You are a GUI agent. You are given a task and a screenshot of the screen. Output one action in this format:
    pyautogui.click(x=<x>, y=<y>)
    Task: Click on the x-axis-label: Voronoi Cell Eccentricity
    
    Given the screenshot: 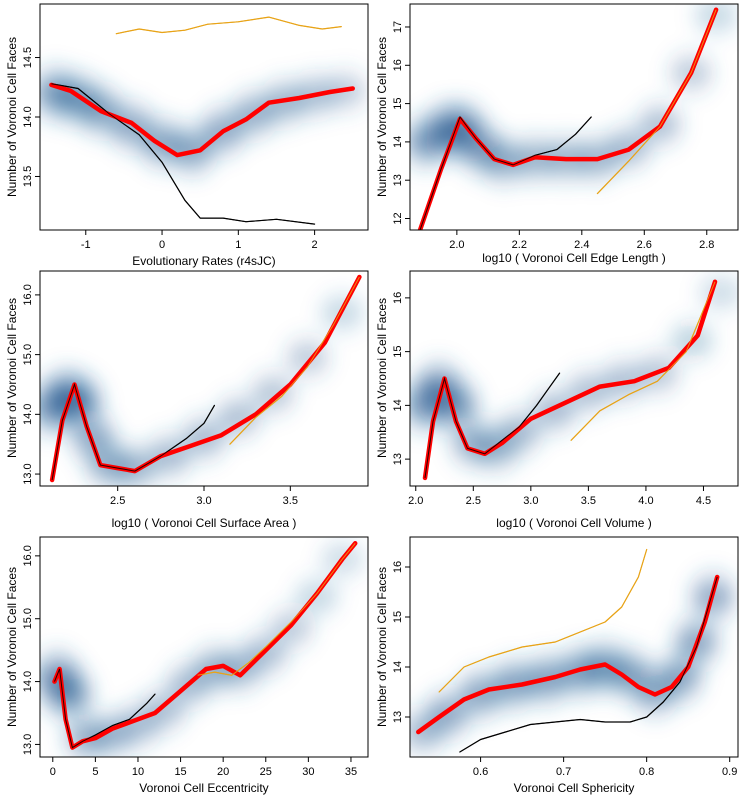 What is the action you would take?
    pyautogui.click(x=203, y=788)
    